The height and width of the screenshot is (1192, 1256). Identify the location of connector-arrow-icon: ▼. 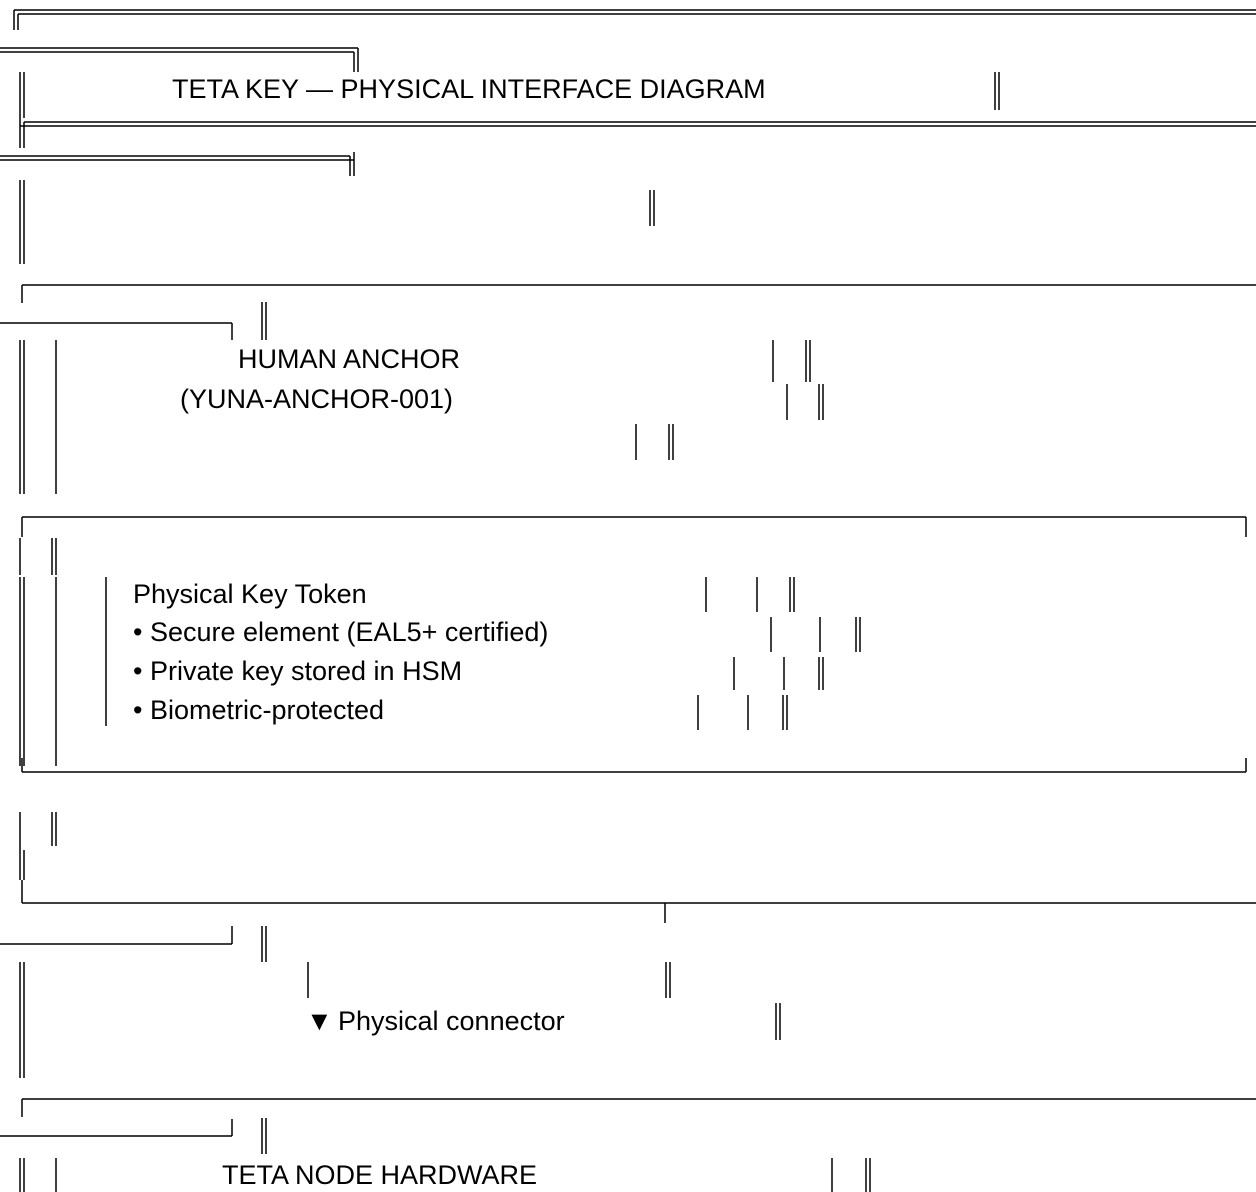
(319, 1021).